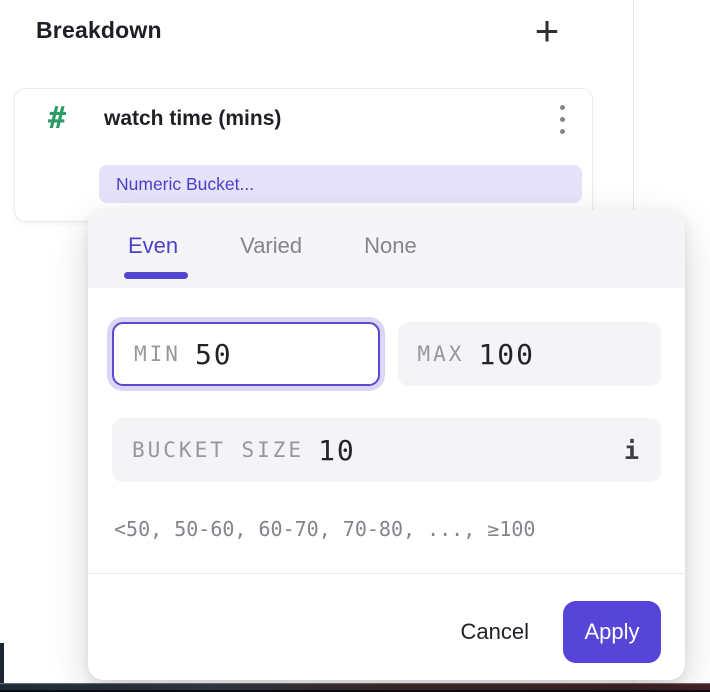  I want to click on min-value: 50, so click(213, 354).